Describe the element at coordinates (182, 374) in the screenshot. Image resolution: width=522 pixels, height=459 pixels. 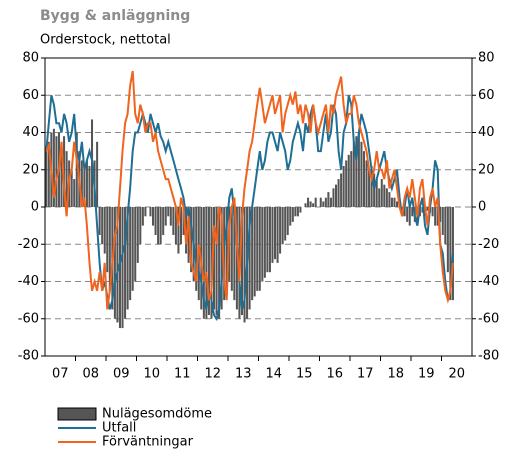
I see `x-tick-label: 11` at that location.